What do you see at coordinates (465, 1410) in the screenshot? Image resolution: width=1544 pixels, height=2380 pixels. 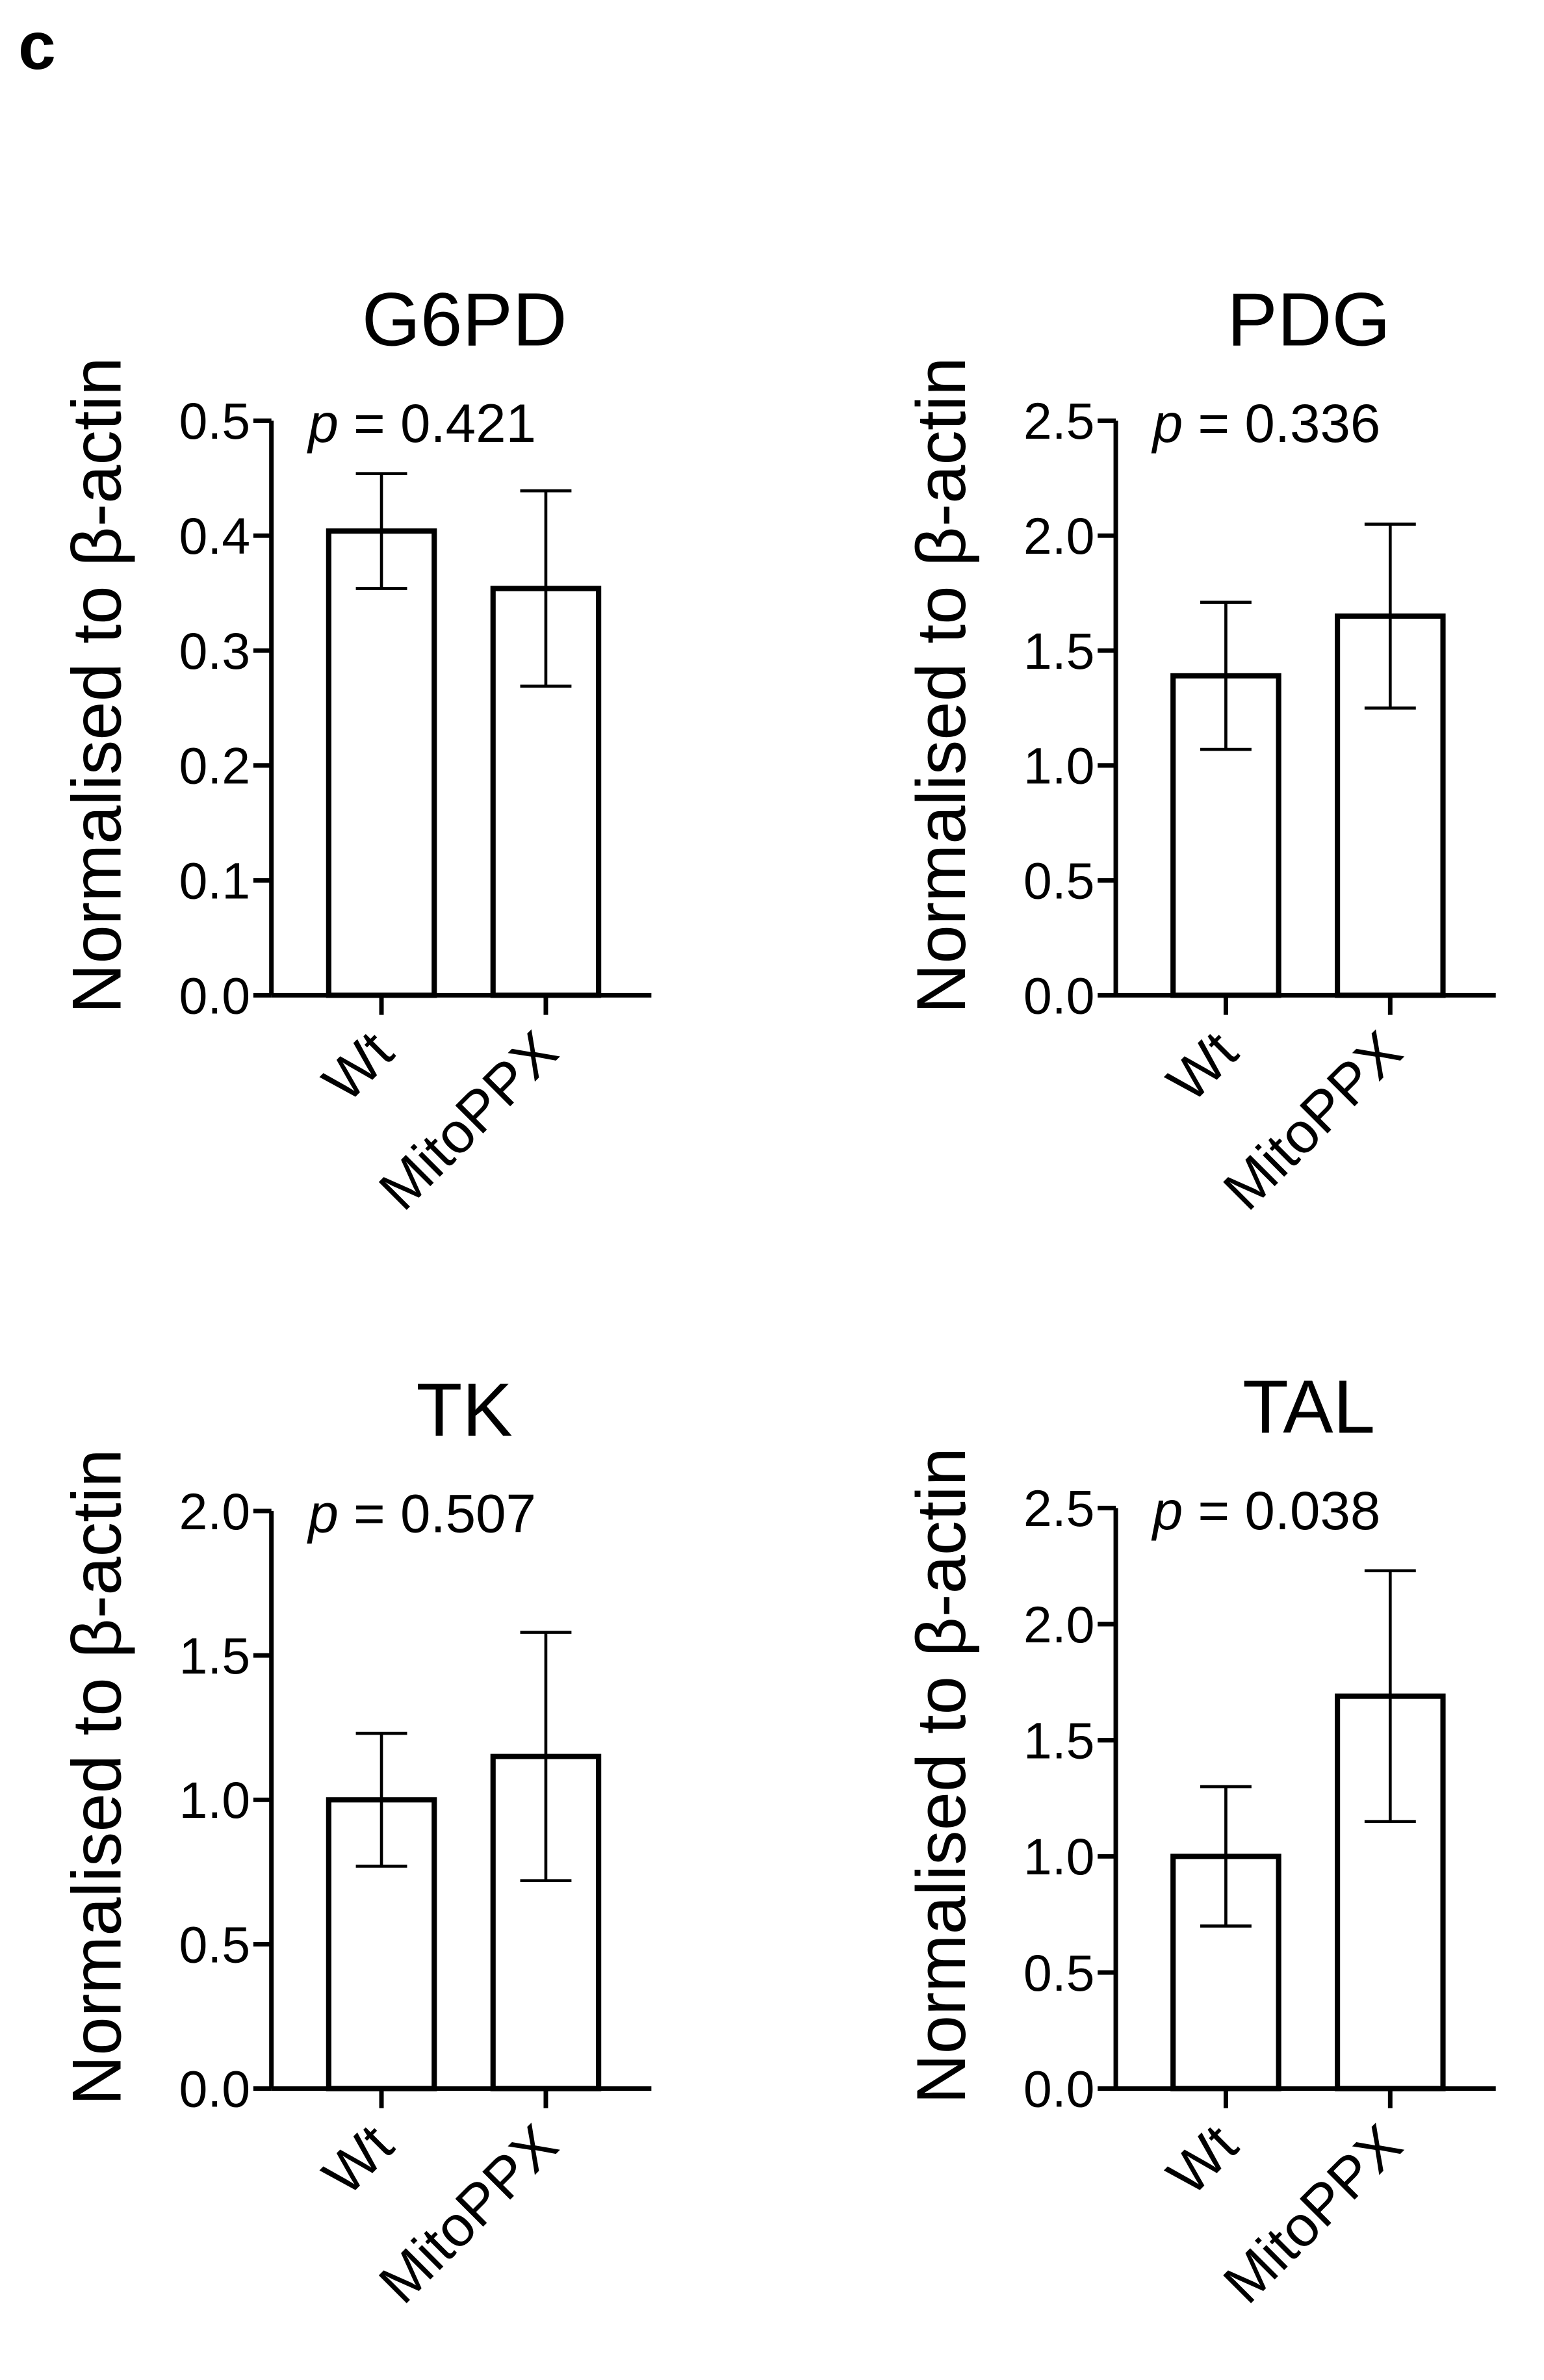 I see `chart-title: TK` at bounding box center [465, 1410].